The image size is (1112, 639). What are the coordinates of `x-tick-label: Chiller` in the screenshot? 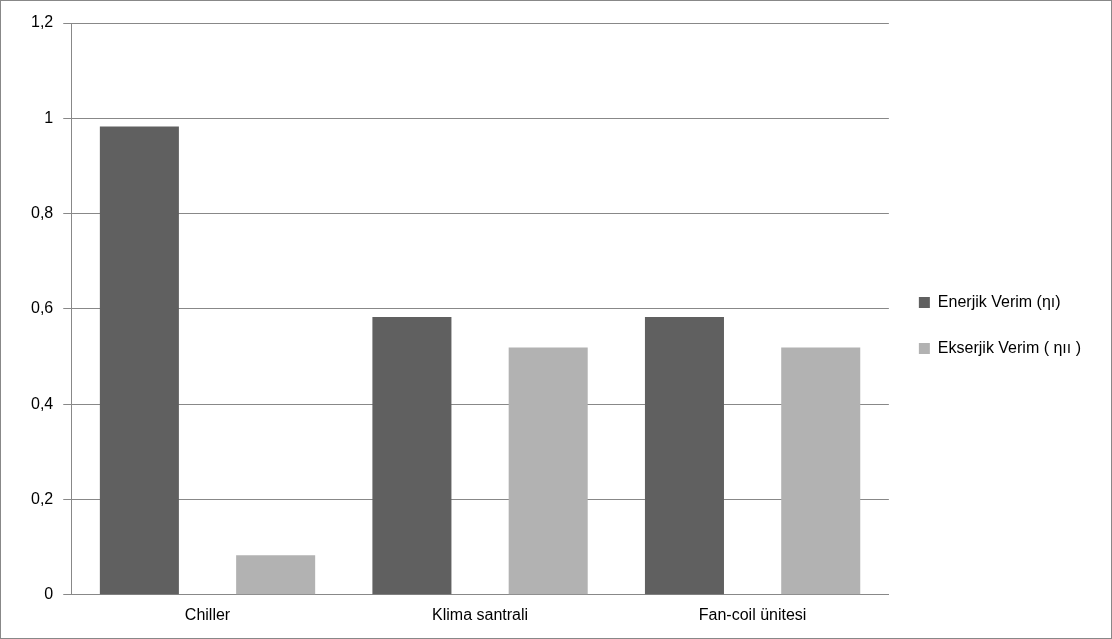 It's located at (207, 614).